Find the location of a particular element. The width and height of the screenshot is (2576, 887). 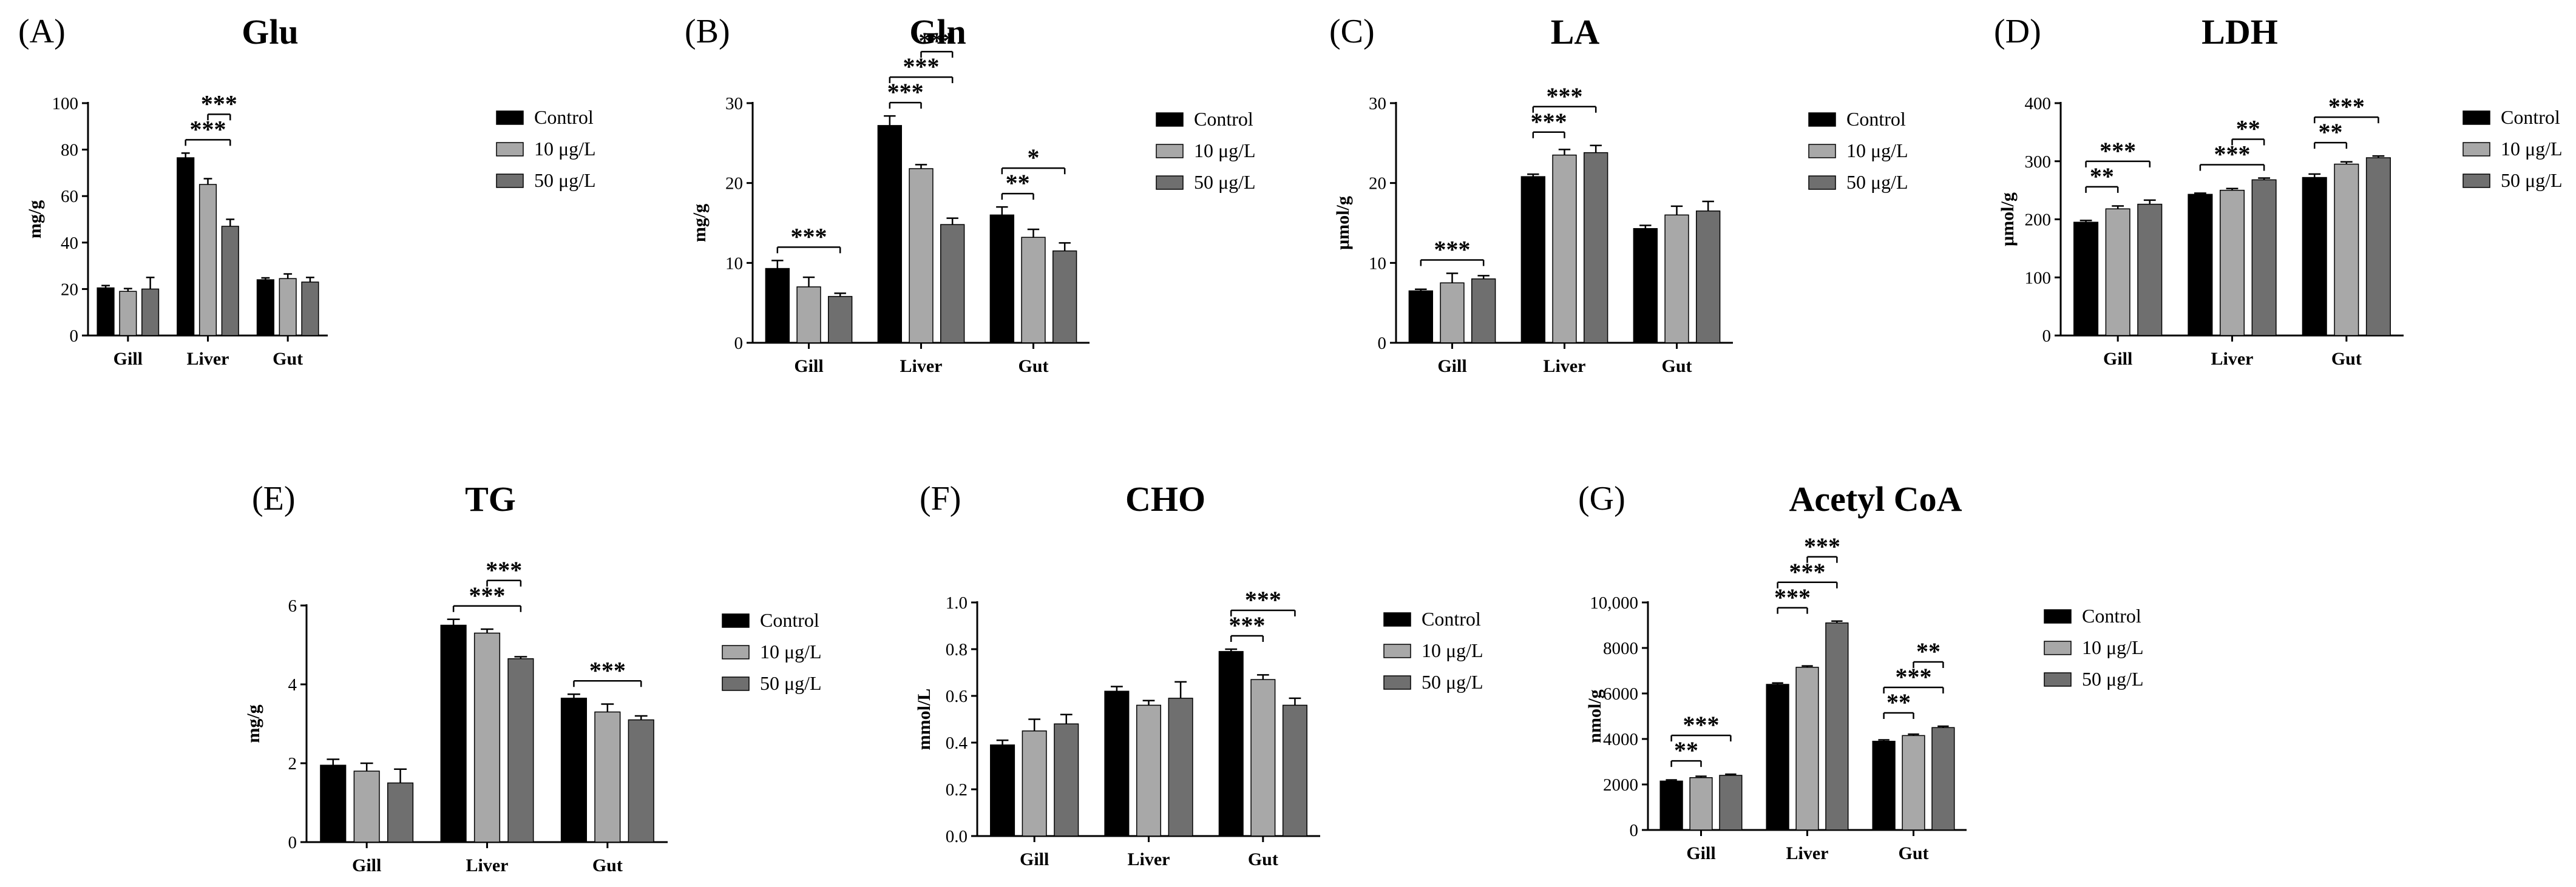

significance-label: ** is located at coordinates (2331, 132).